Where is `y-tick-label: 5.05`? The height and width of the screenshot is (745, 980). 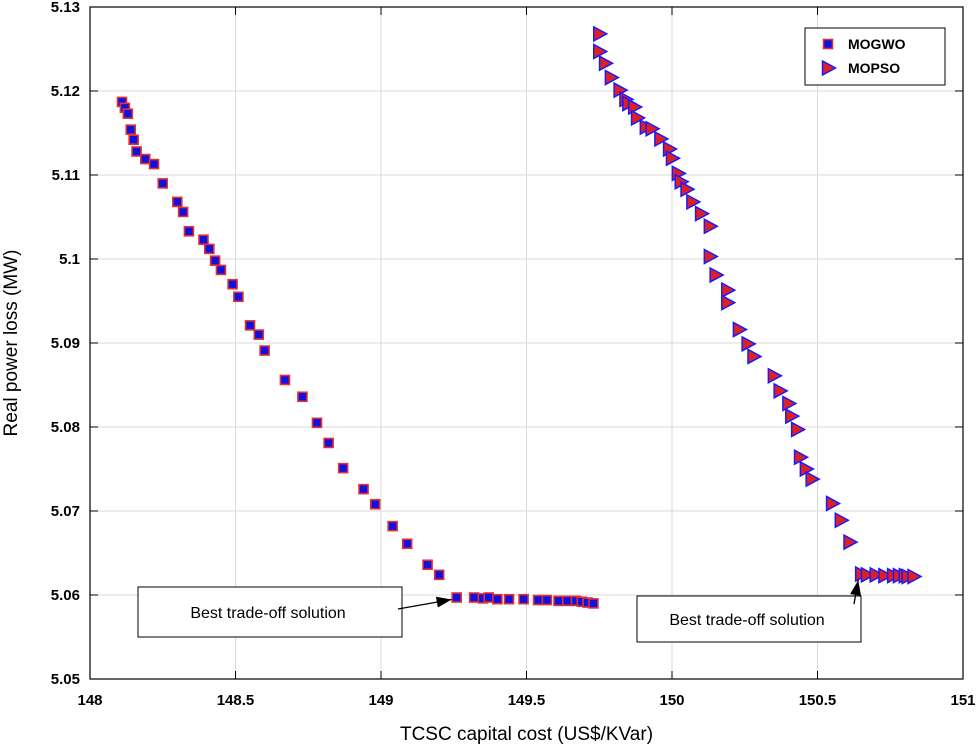
y-tick-label: 5.05 is located at coordinates (65, 679).